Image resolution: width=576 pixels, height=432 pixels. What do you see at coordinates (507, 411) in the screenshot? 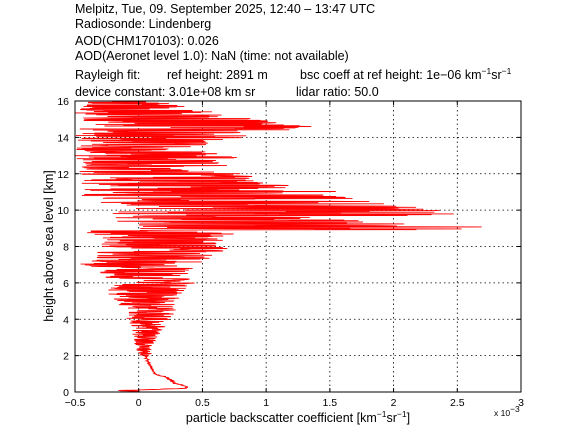
I see `x-axis-multiplier: x 10−3` at bounding box center [507, 411].